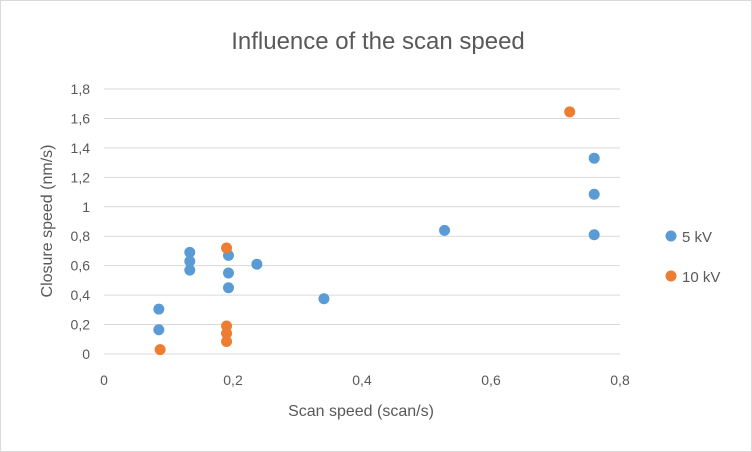 This screenshot has height=452, width=752. Describe the element at coordinates (620, 380) in the screenshot. I see `x-tick-label: 0,8` at that location.